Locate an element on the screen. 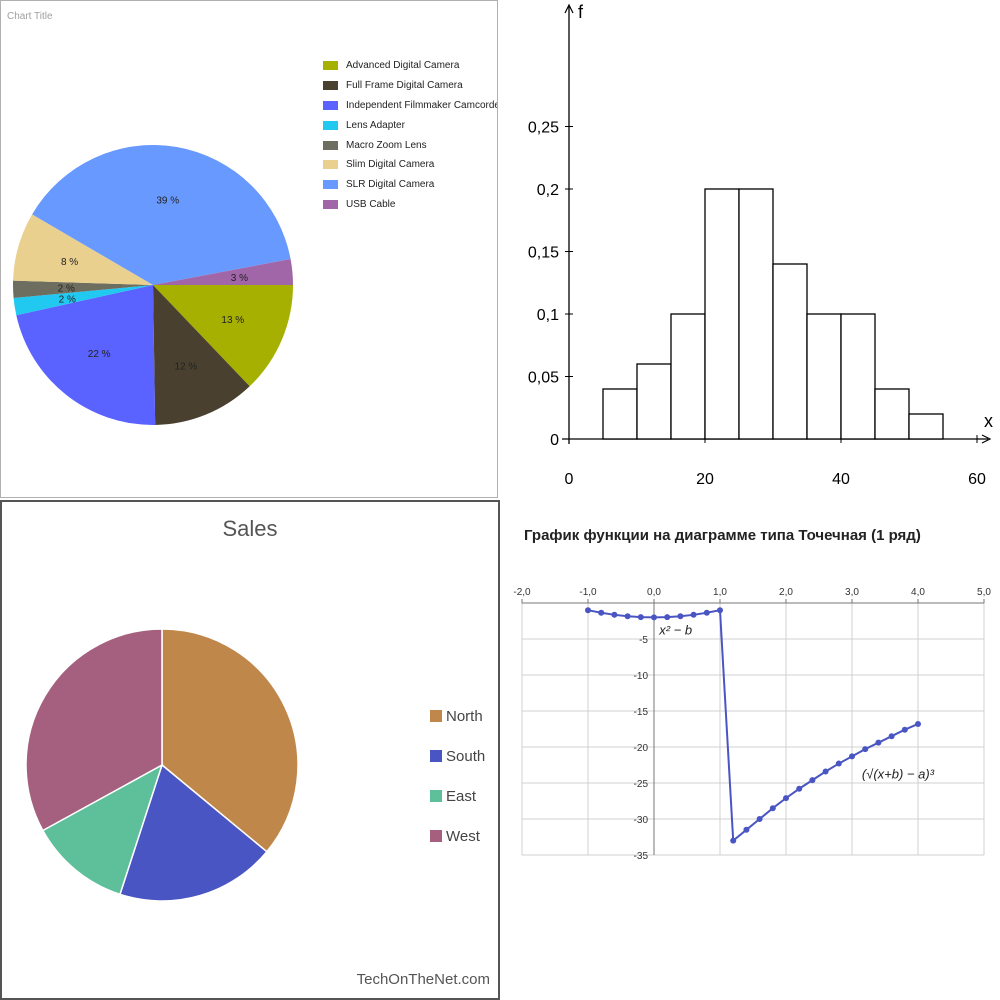 The width and height of the screenshot is (1000, 1000). x-tick-label: -1,0 is located at coordinates (588, 592).